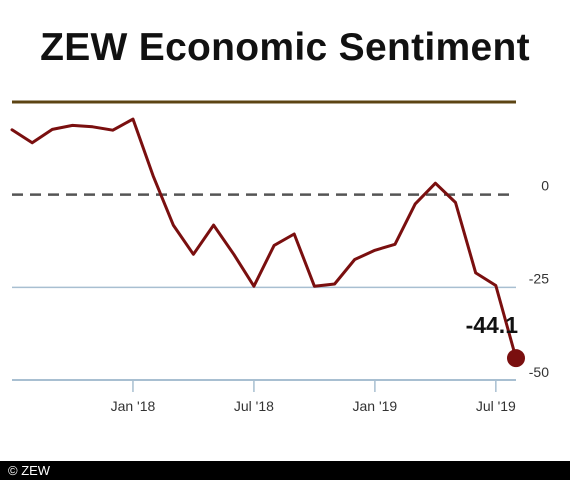  Describe the element at coordinates (133, 406) in the screenshot. I see `x-tick-label: Jan '18` at that location.